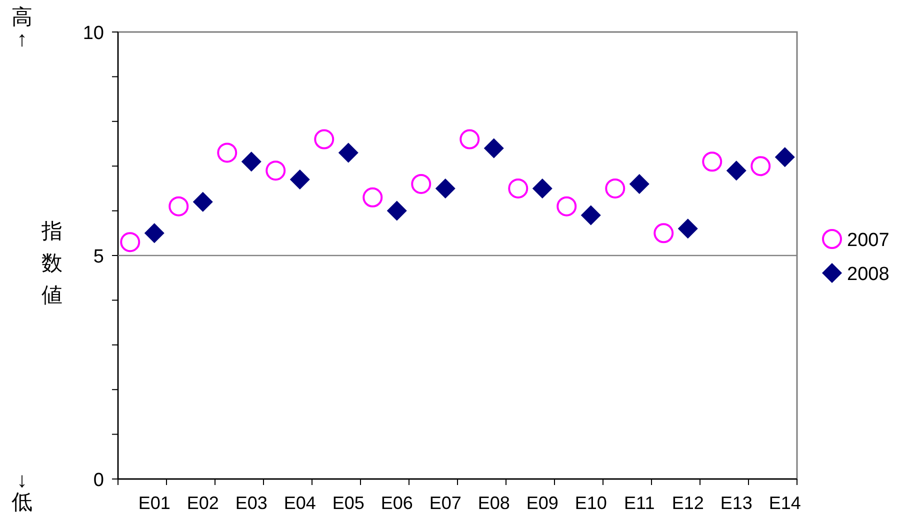 This screenshot has height=517, width=901. I want to click on x-tick-label: E04, so click(300, 503).